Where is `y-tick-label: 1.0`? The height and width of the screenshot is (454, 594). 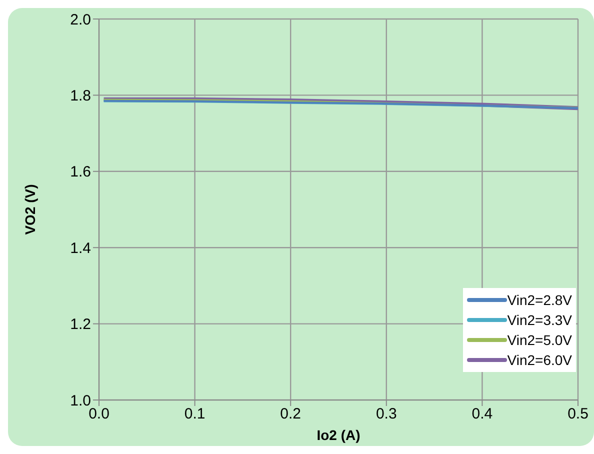 y-tick-label: 1.0 is located at coordinates (80, 401).